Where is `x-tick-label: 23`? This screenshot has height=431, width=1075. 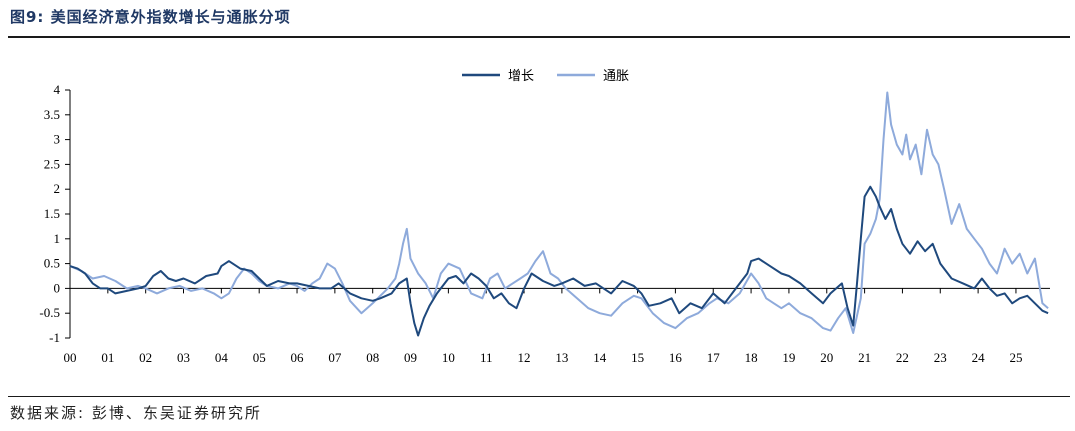 x-tick-label: 23 is located at coordinates (940, 357).